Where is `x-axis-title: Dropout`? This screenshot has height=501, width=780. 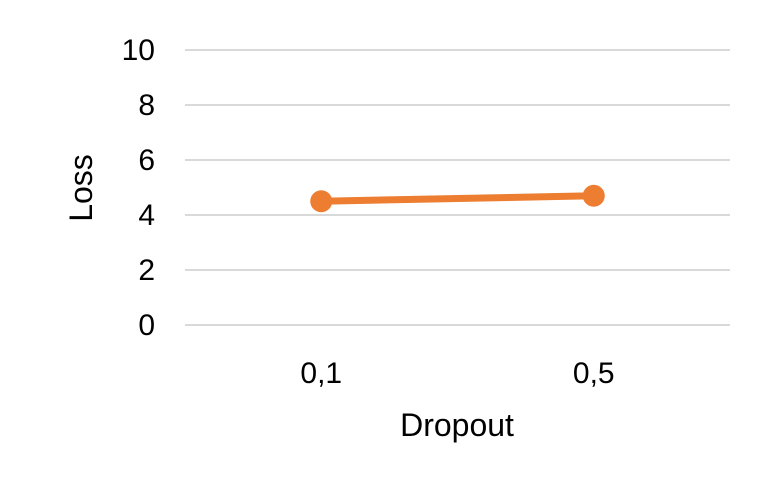 x-axis-title: Dropout is located at coordinates (457, 425).